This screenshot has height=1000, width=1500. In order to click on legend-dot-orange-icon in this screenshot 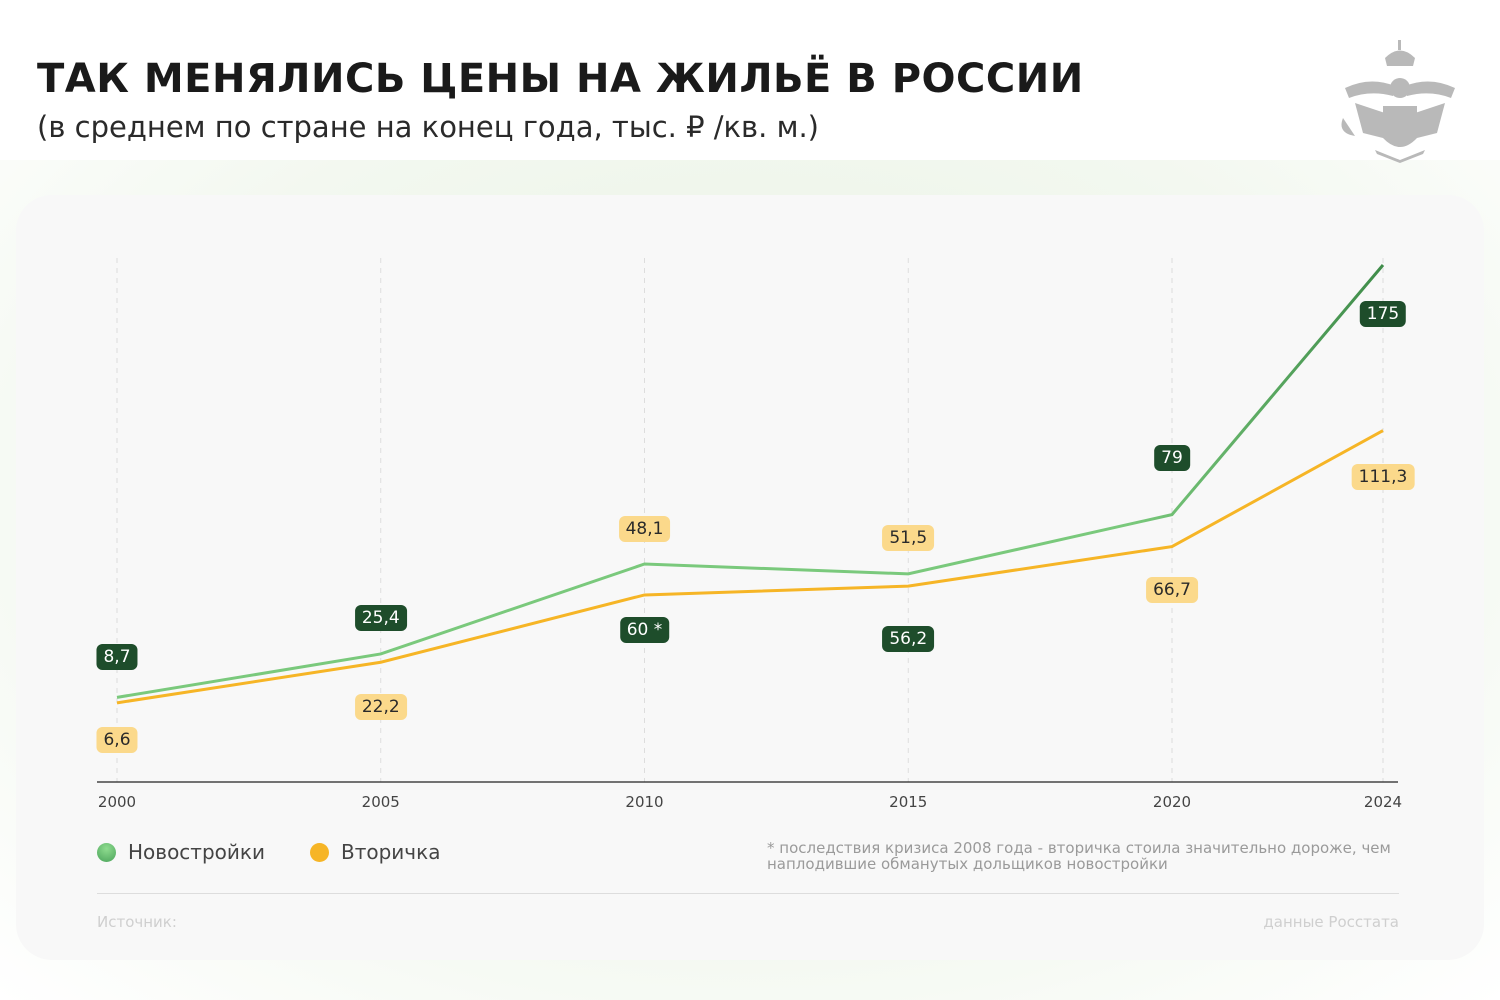, I will do `click(319, 852)`.